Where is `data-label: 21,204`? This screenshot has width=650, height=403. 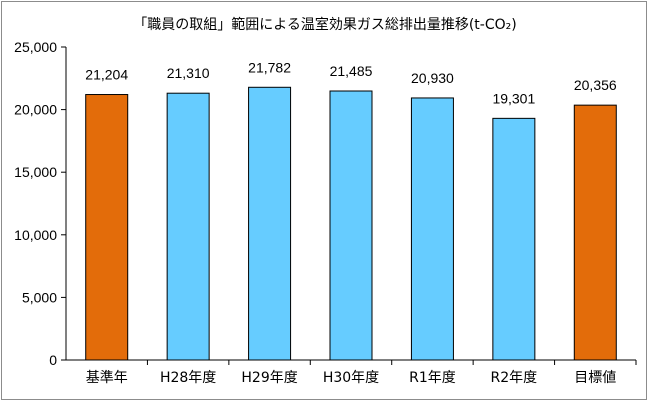
data-label: 21,204 is located at coordinates (106, 75).